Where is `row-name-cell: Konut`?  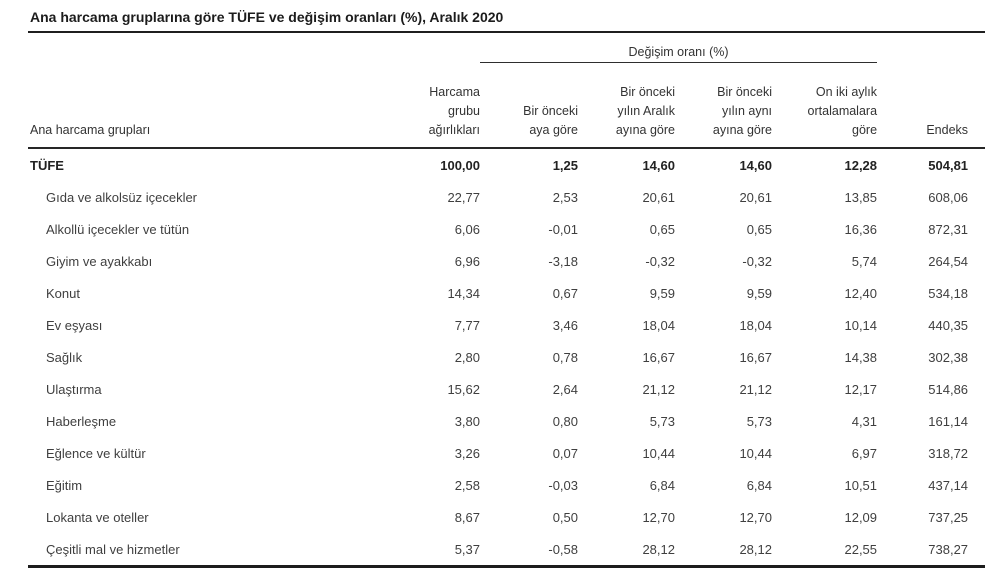
row-name-cell: Konut is located at coordinates (63, 293).